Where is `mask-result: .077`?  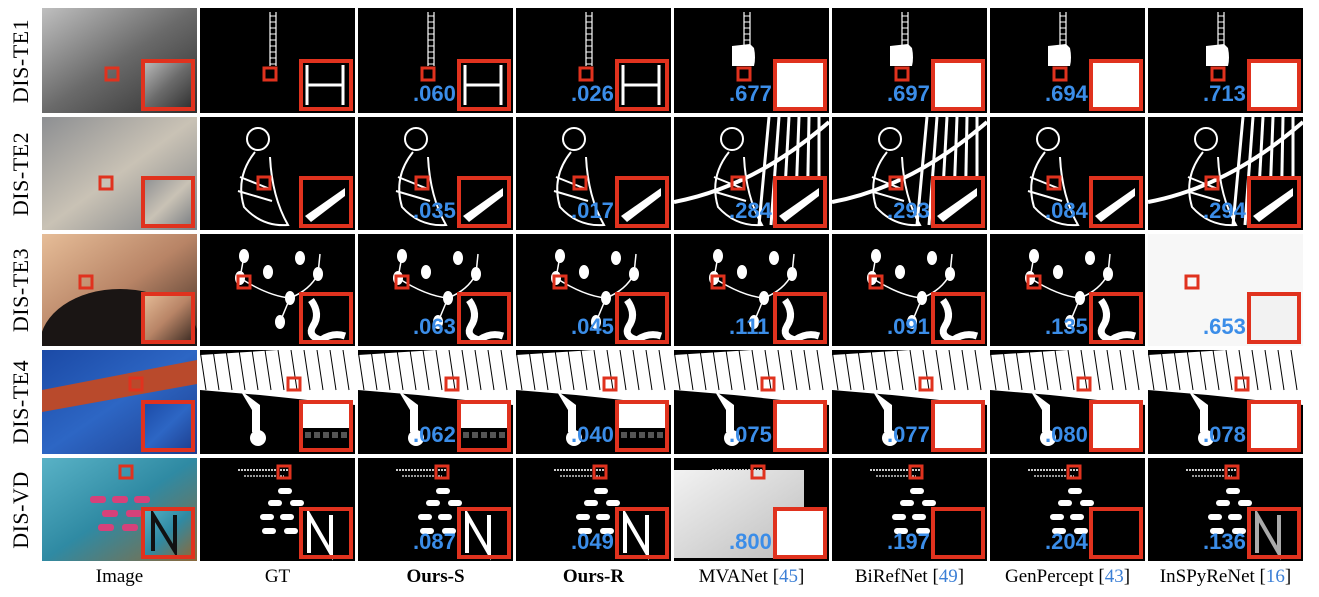 mask-result: .077 is located at coordinates (909, 402).